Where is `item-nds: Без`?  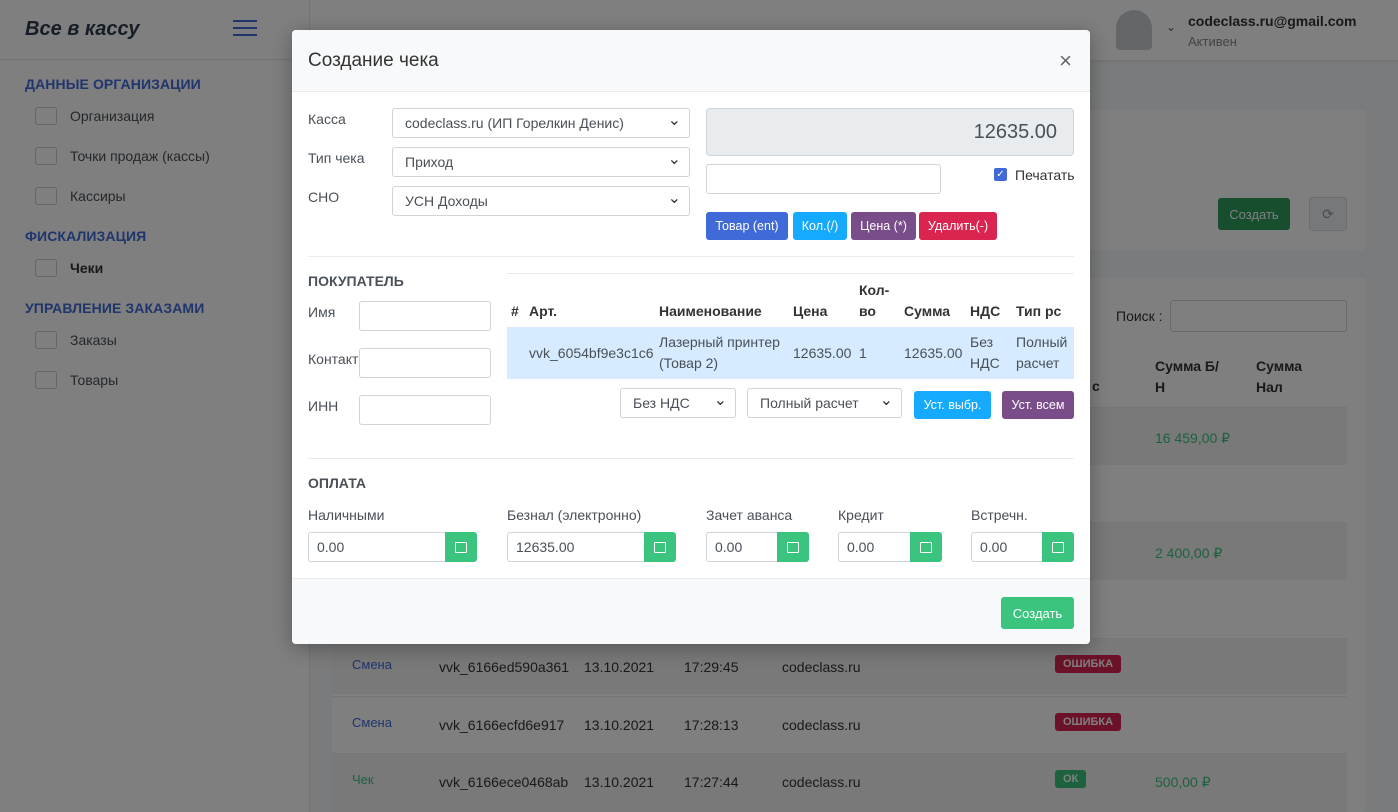
item-nds: Без is located at coordinates (982, 342).